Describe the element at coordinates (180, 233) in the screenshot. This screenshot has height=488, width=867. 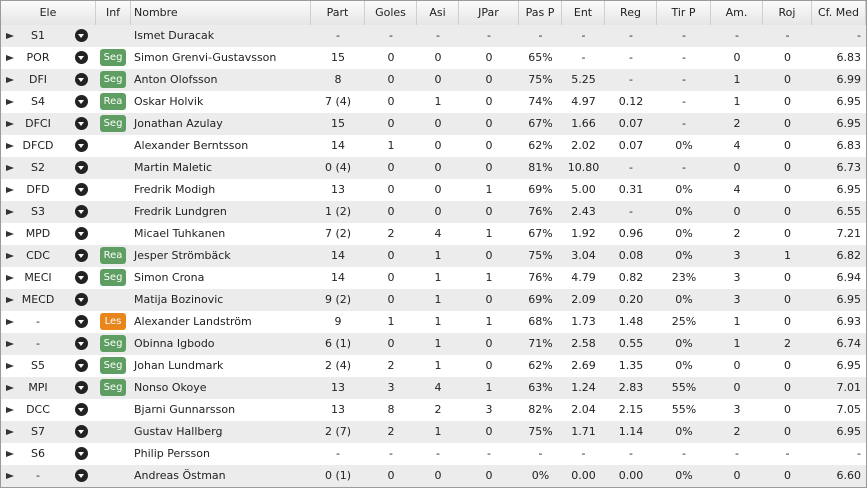
I see `cell-name: Micael Tuhkanen` at that location.